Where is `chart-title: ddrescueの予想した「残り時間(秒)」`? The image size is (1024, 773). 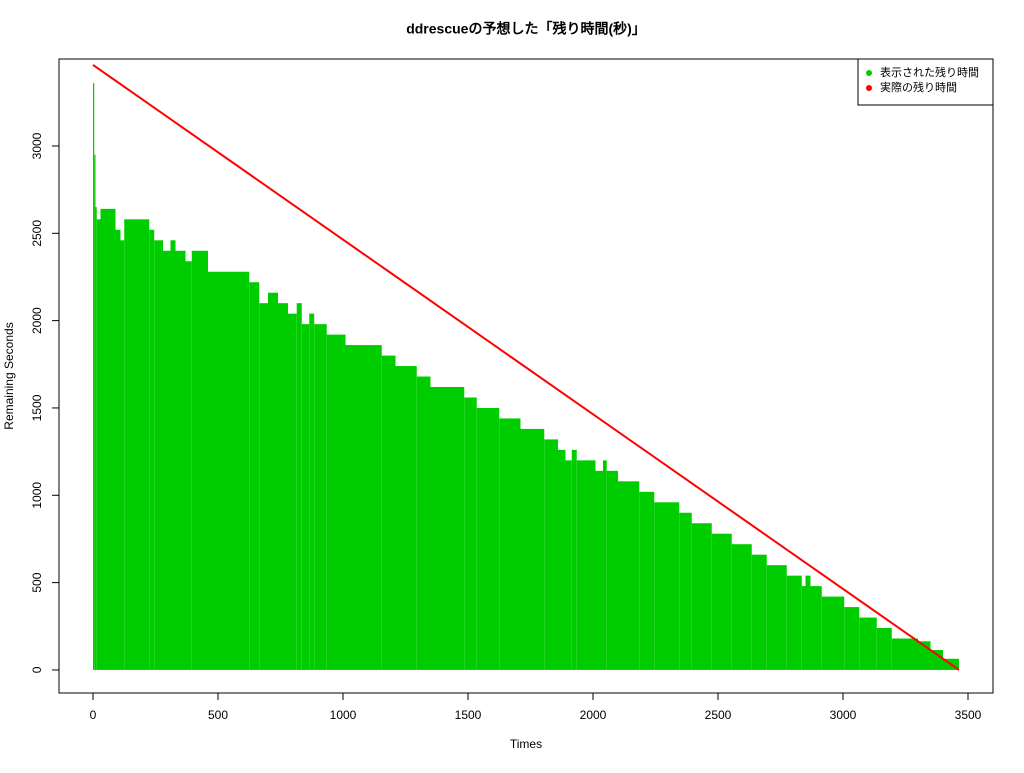
chart-title: ddrescueの予想した「残り時間(秒)」 is located at coordinates (526, 29).